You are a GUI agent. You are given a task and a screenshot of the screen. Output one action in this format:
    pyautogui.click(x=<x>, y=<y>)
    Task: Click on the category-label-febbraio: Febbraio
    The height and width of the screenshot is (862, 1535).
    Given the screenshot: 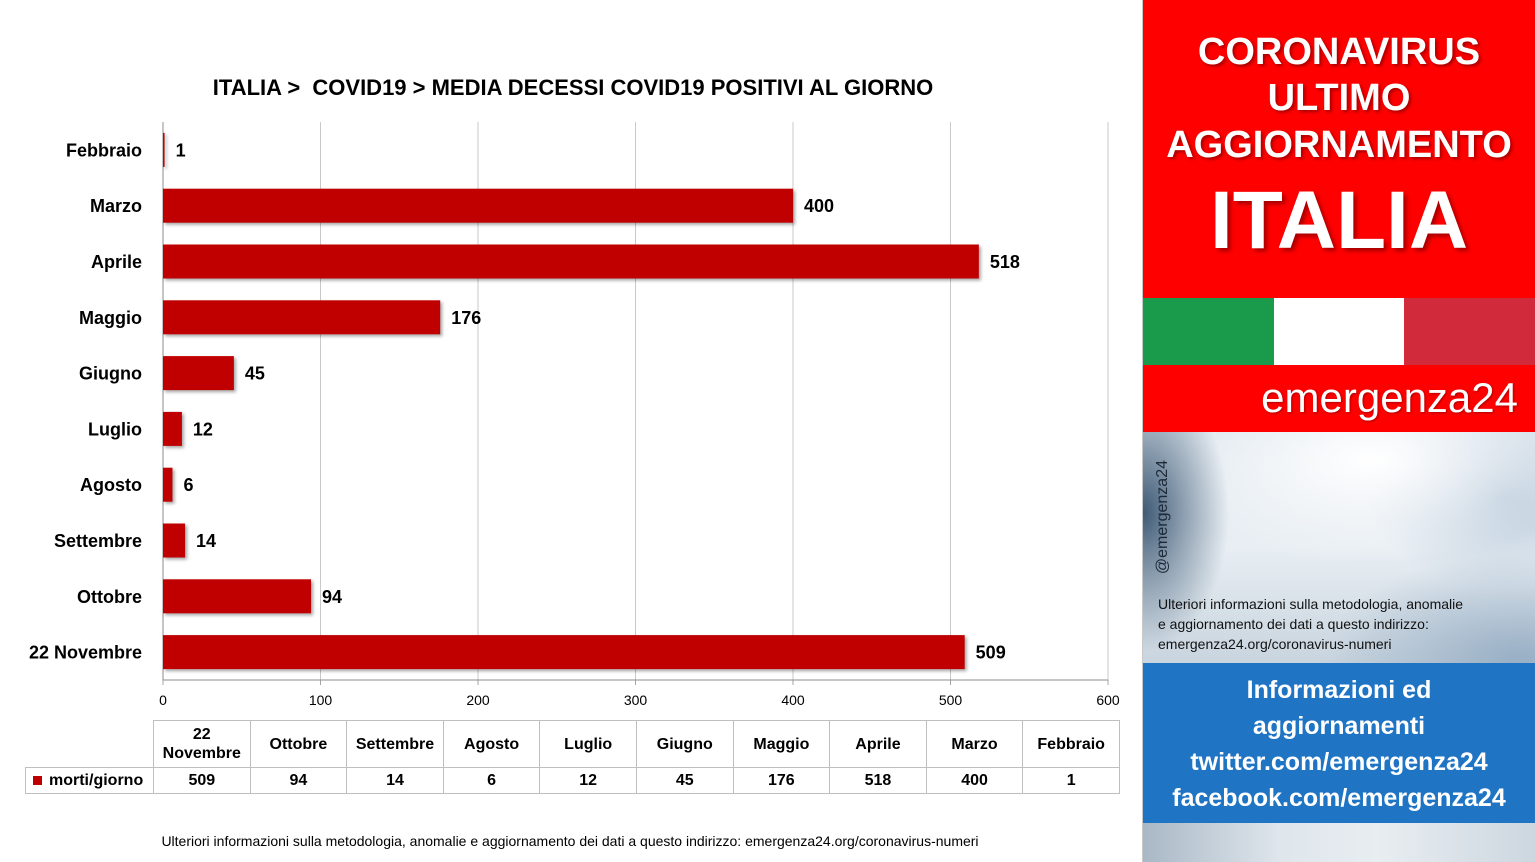 What is the action you would take?
    pyautogui.click(x=104, y=150)
    